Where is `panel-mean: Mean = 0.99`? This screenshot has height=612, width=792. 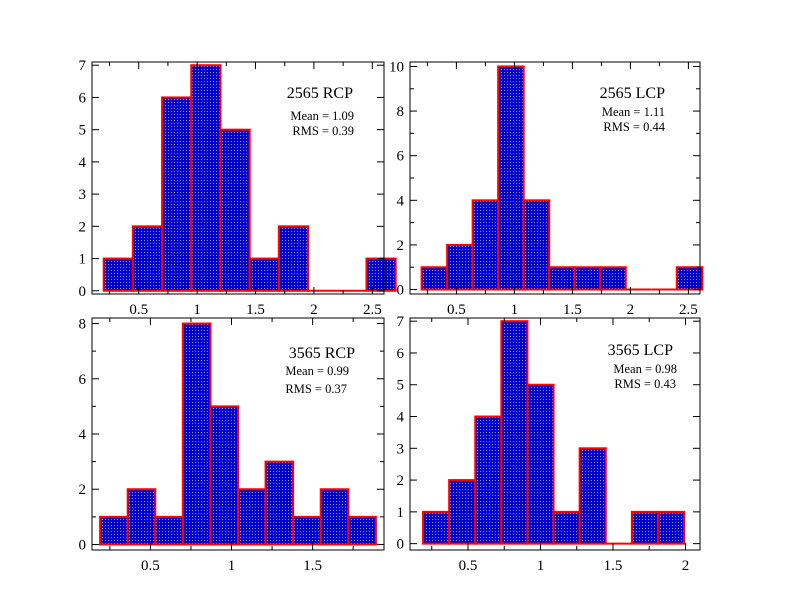 panel-mean: Mean = 0.99 is located at coordinates (317, 371).